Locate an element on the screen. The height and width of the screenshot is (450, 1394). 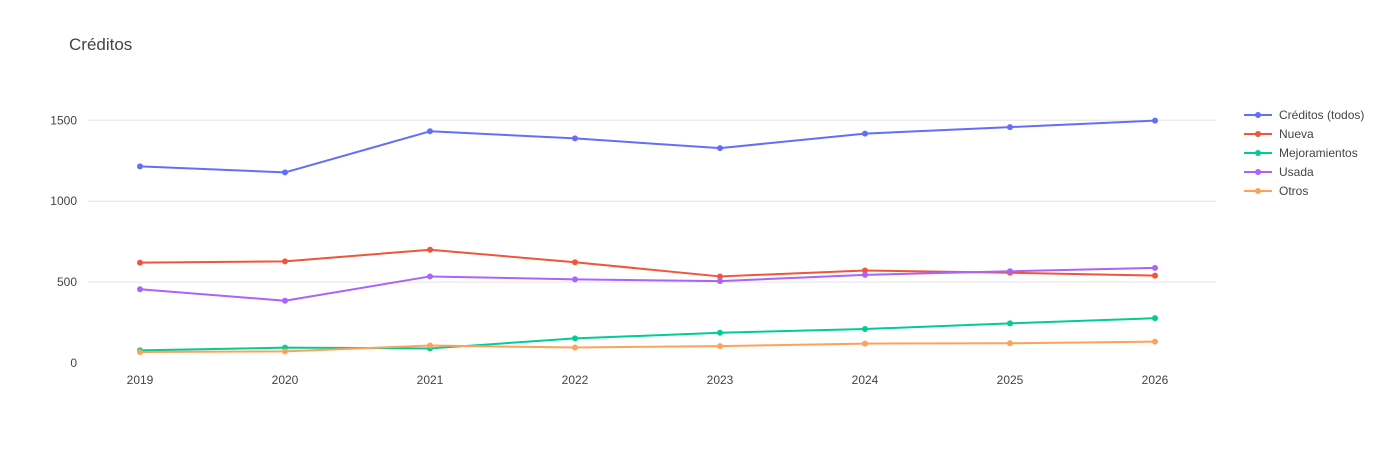
x-tick-label: 2025 is located at coordinates (1010, 380).